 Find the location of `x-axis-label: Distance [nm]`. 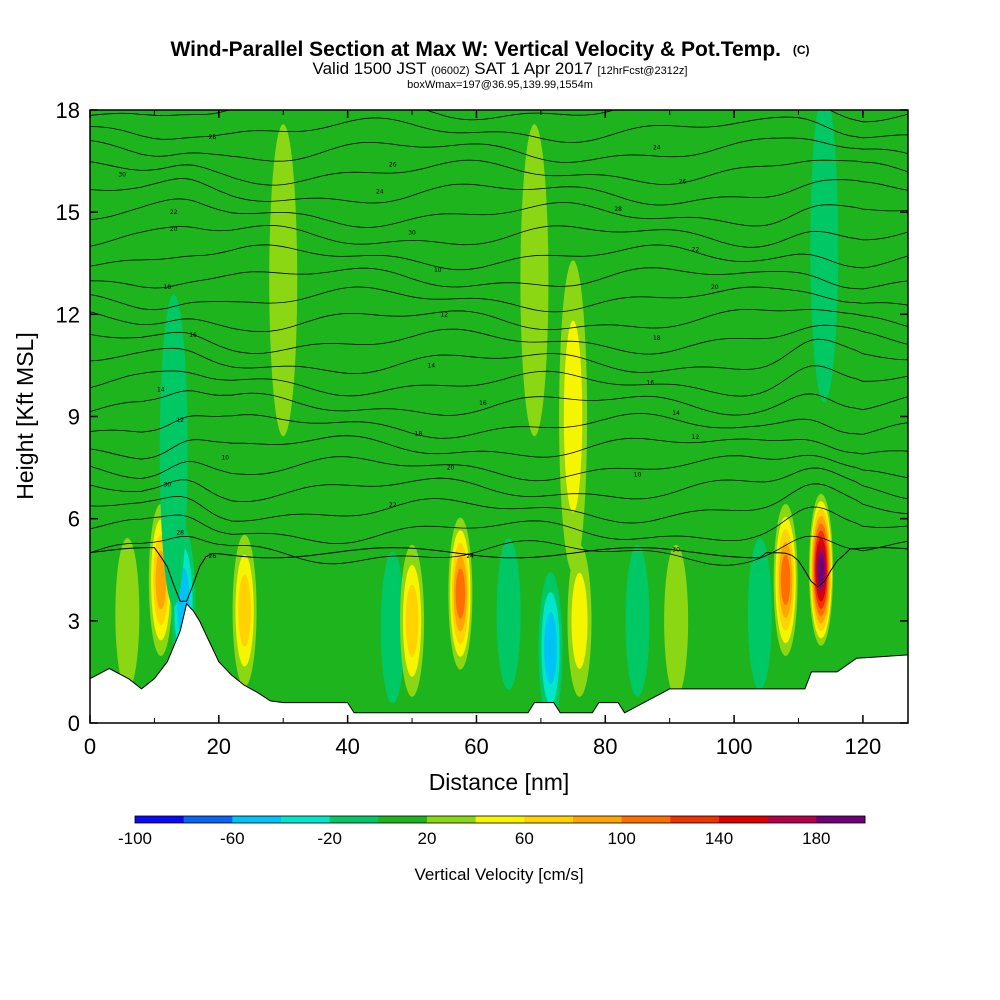

x-axis-label: Distance [nm] is located at coordinates (499, 782).